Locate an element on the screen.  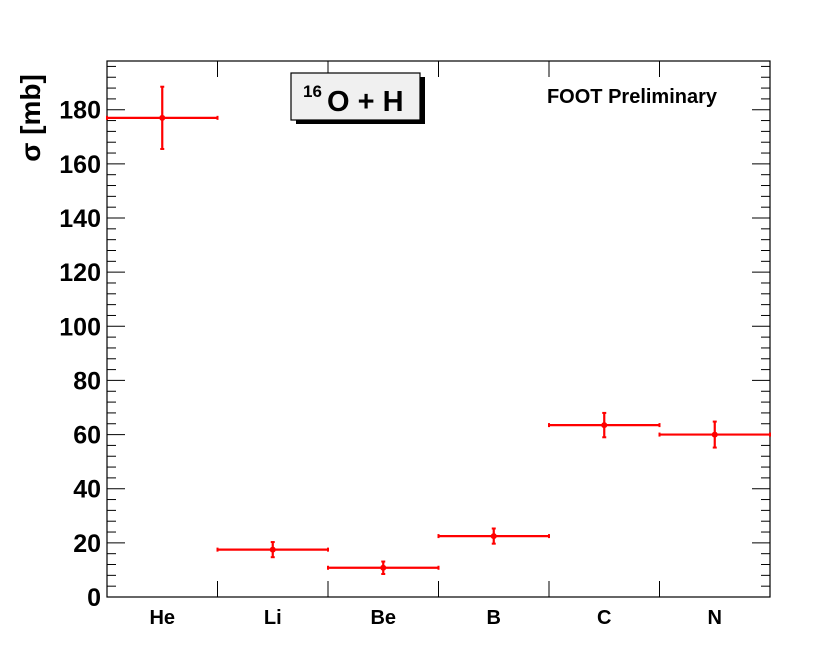
y-tick-label: 80 is located at coordinates (87, 381).